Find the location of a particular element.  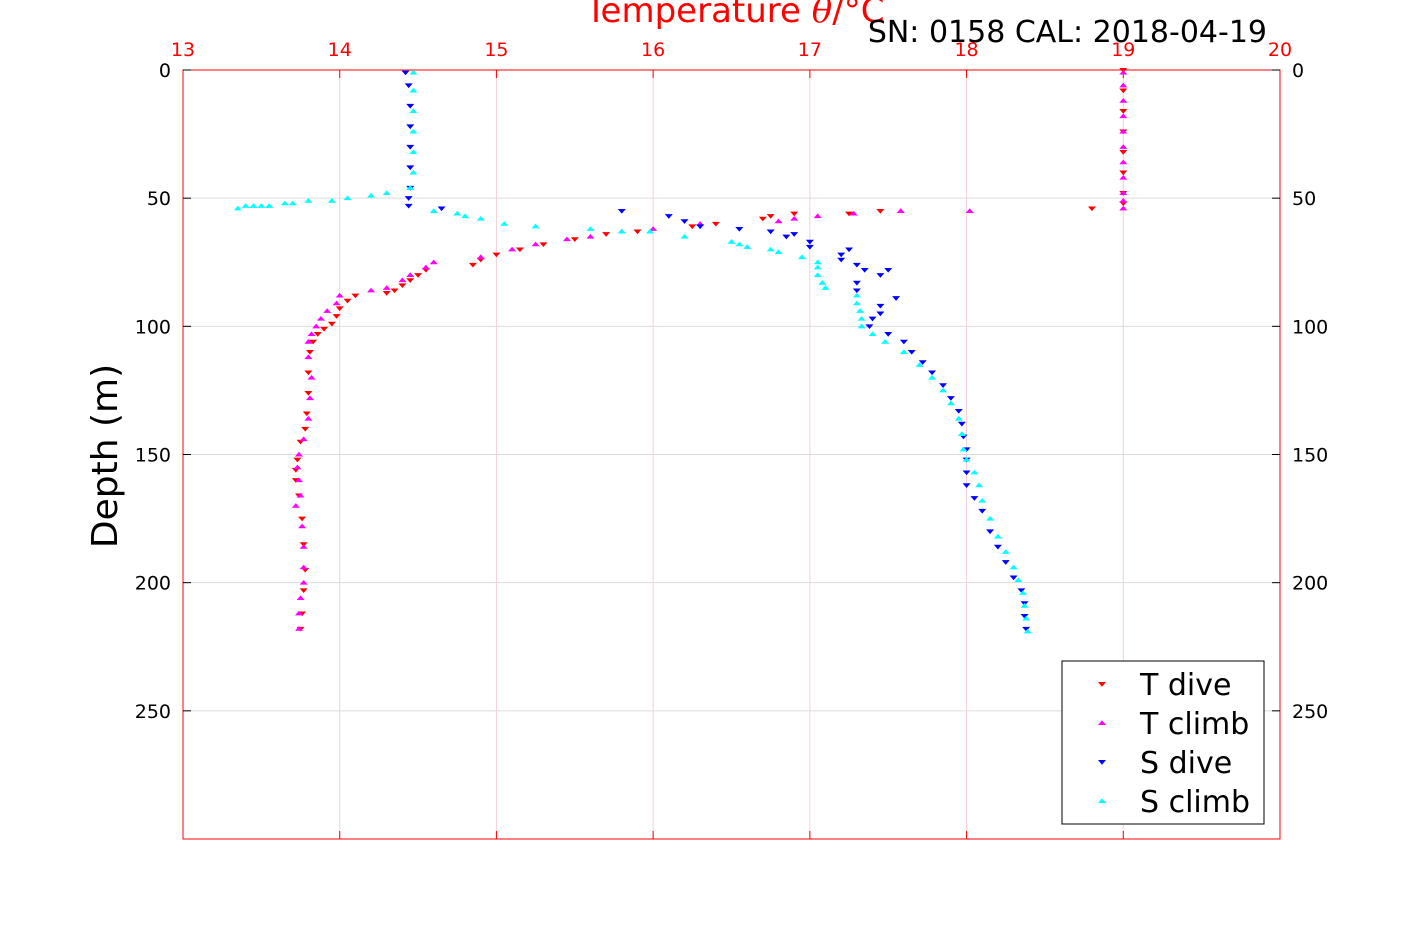

legend-marker-t-dive is located at coordinates (1102, 684).